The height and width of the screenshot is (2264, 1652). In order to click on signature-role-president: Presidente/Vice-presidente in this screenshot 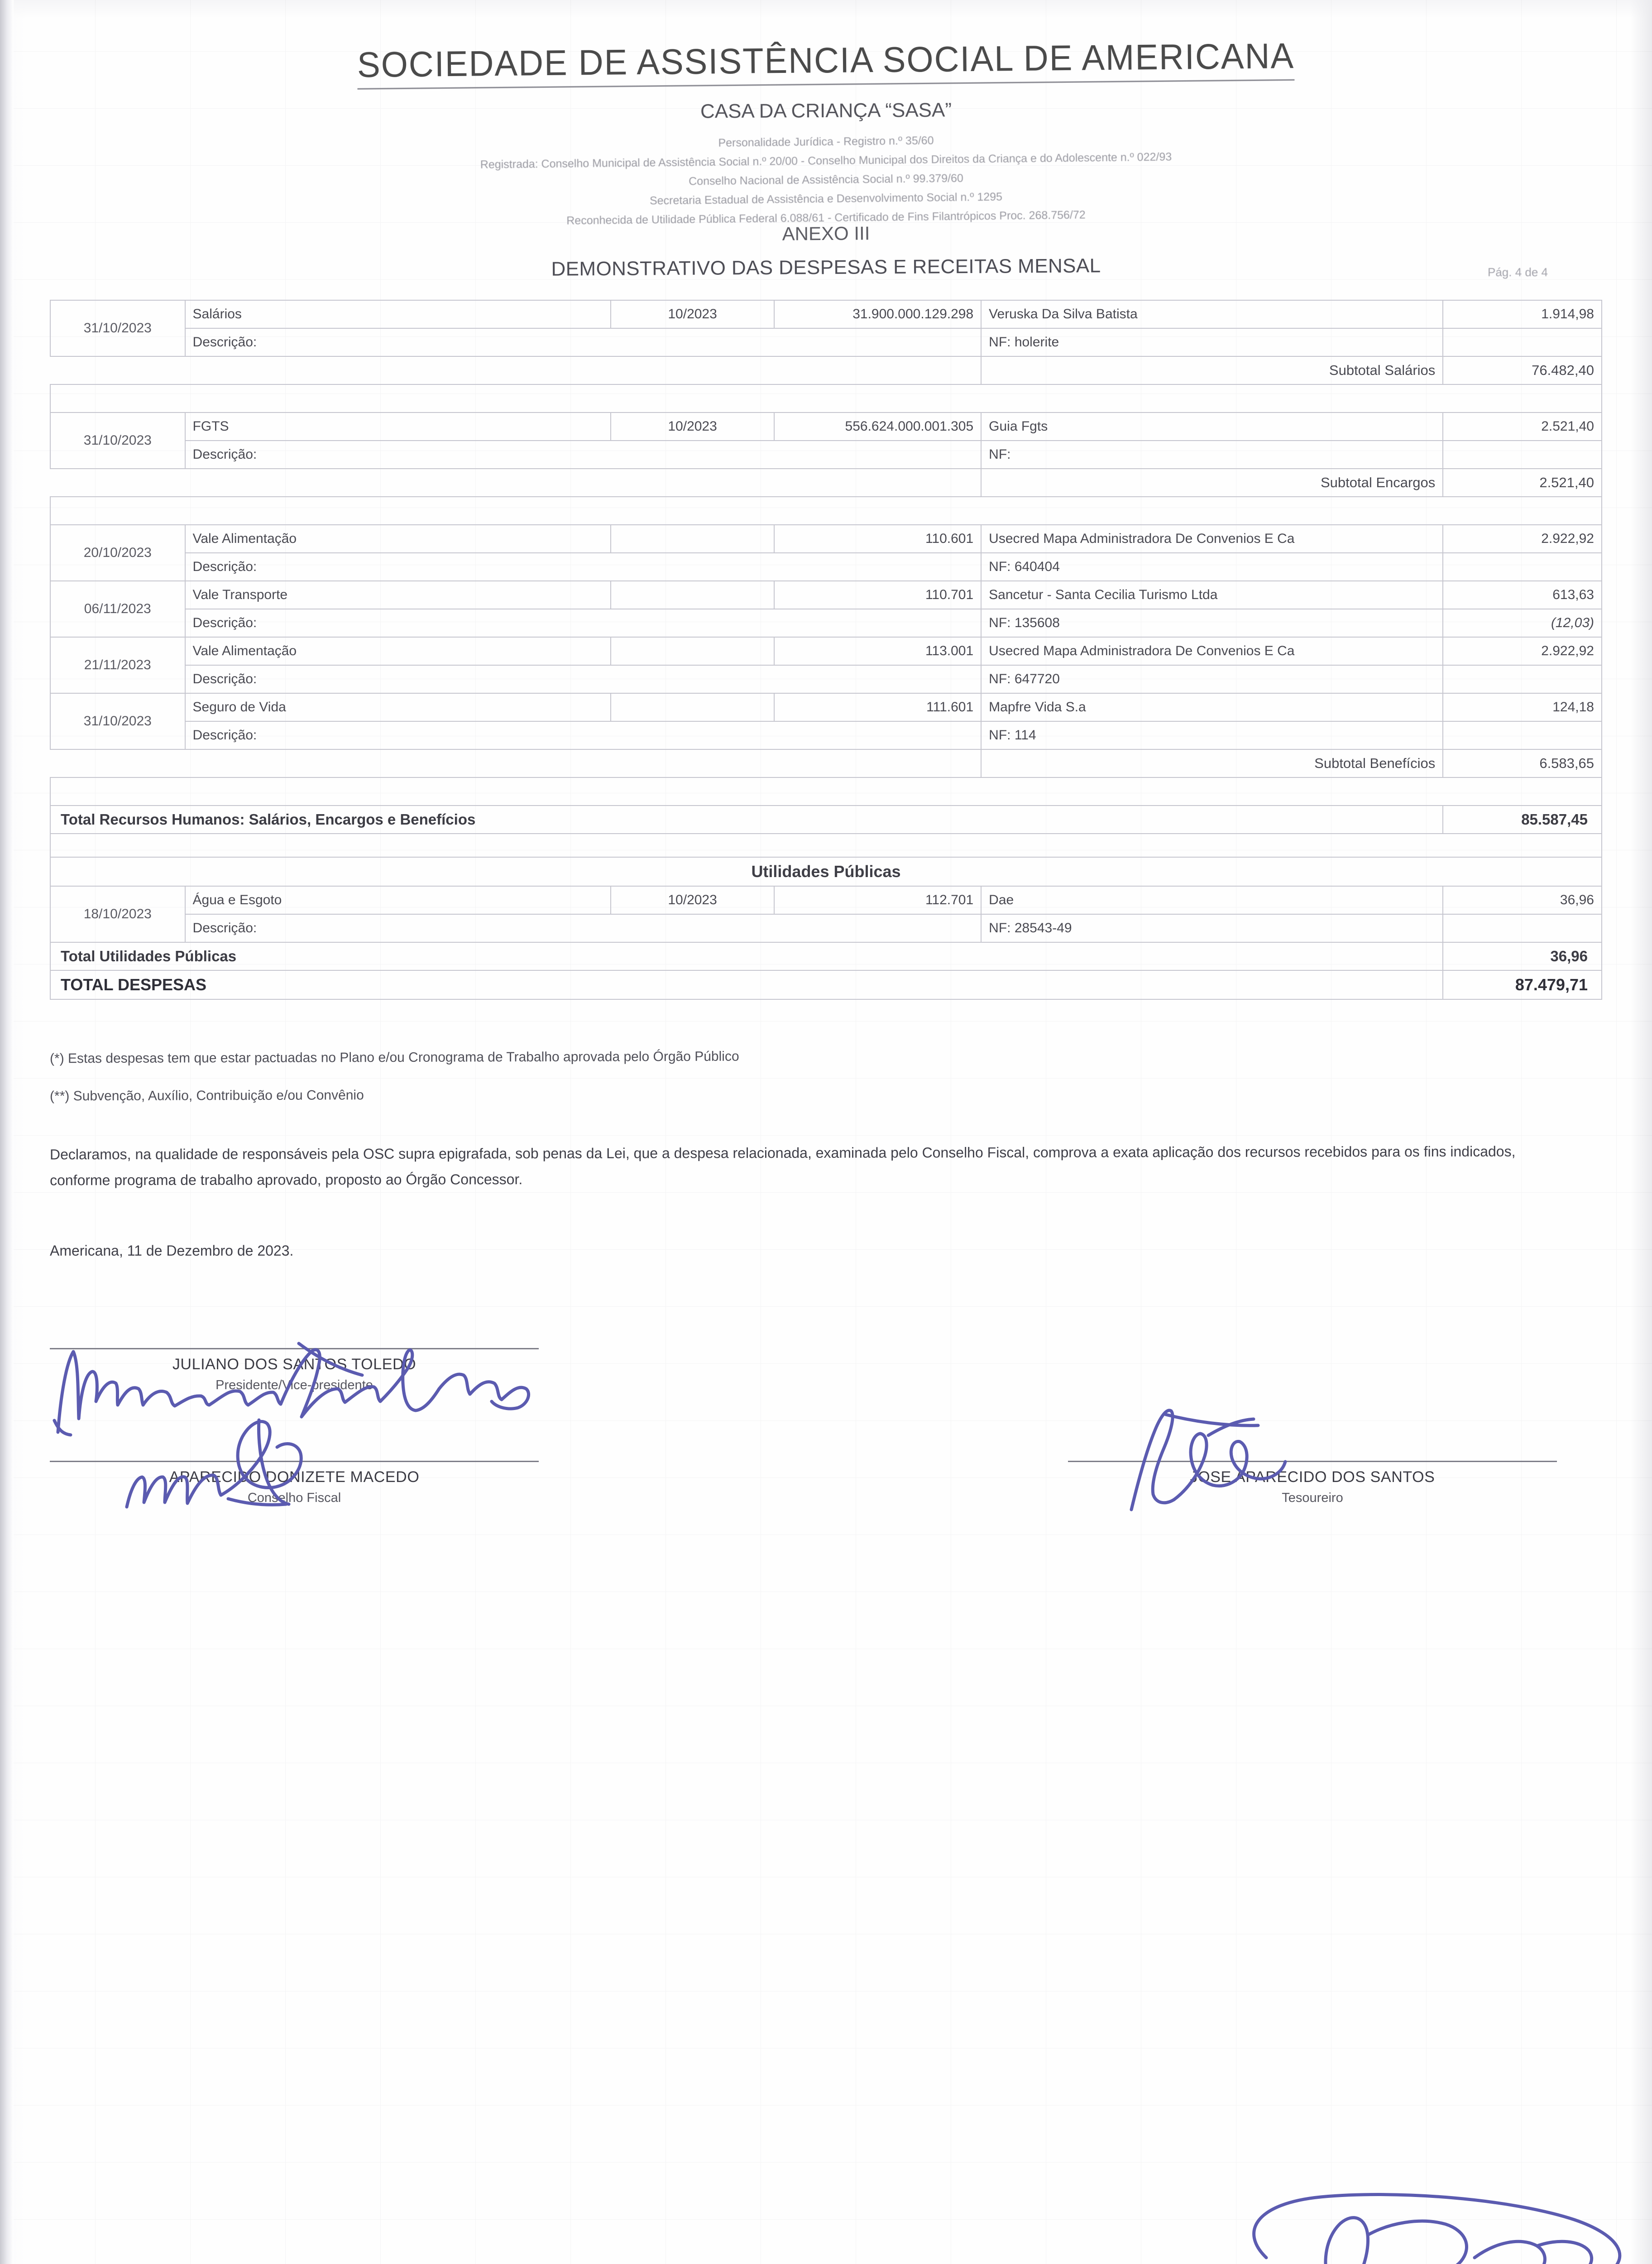, I will do `click(294, 1384)`.